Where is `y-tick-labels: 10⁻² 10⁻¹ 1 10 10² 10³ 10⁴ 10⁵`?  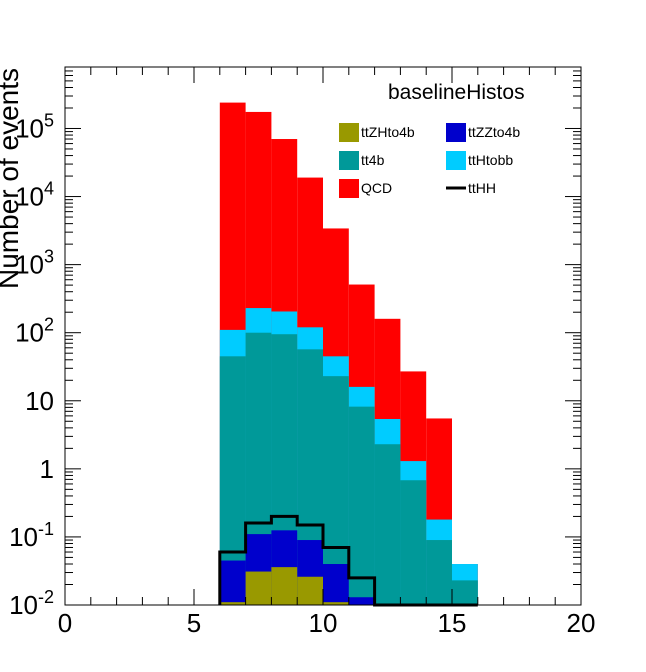
y-tick-labels: 10⁻² 10⁻¹ 1 10 10² 10³ 10⁴ 10⁵ is located at coordinates (31, 365).